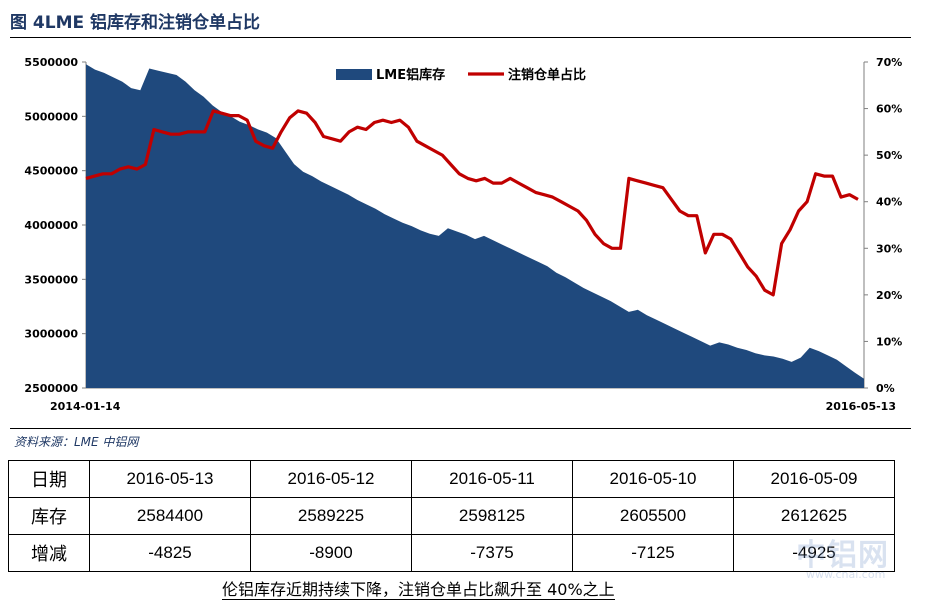 The height and width of the screenshot is (603, 931). What do you see at coordinates (889, 341) in the screenshot?
I see `y-right-tick-label: 10%` at bounding box center [889, 341].